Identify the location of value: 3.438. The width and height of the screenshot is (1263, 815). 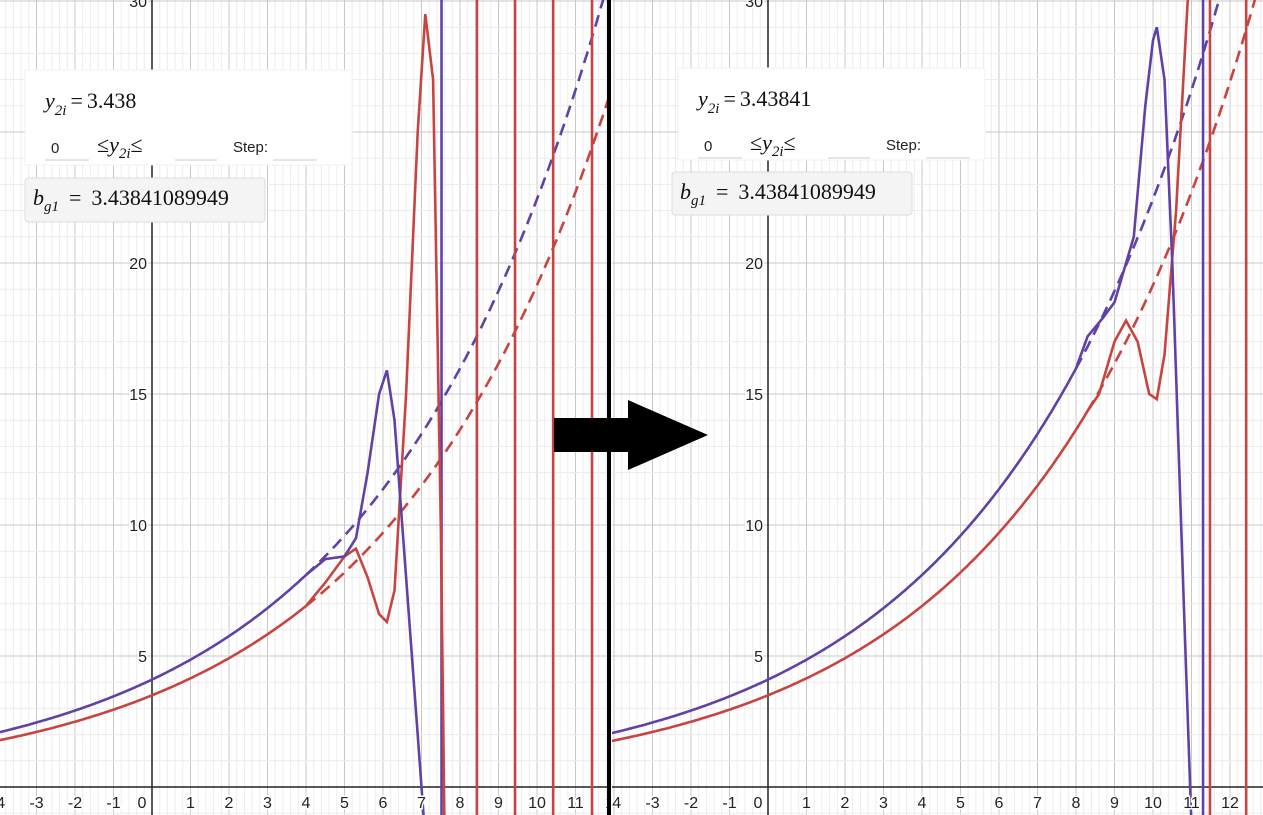
(112, 100).